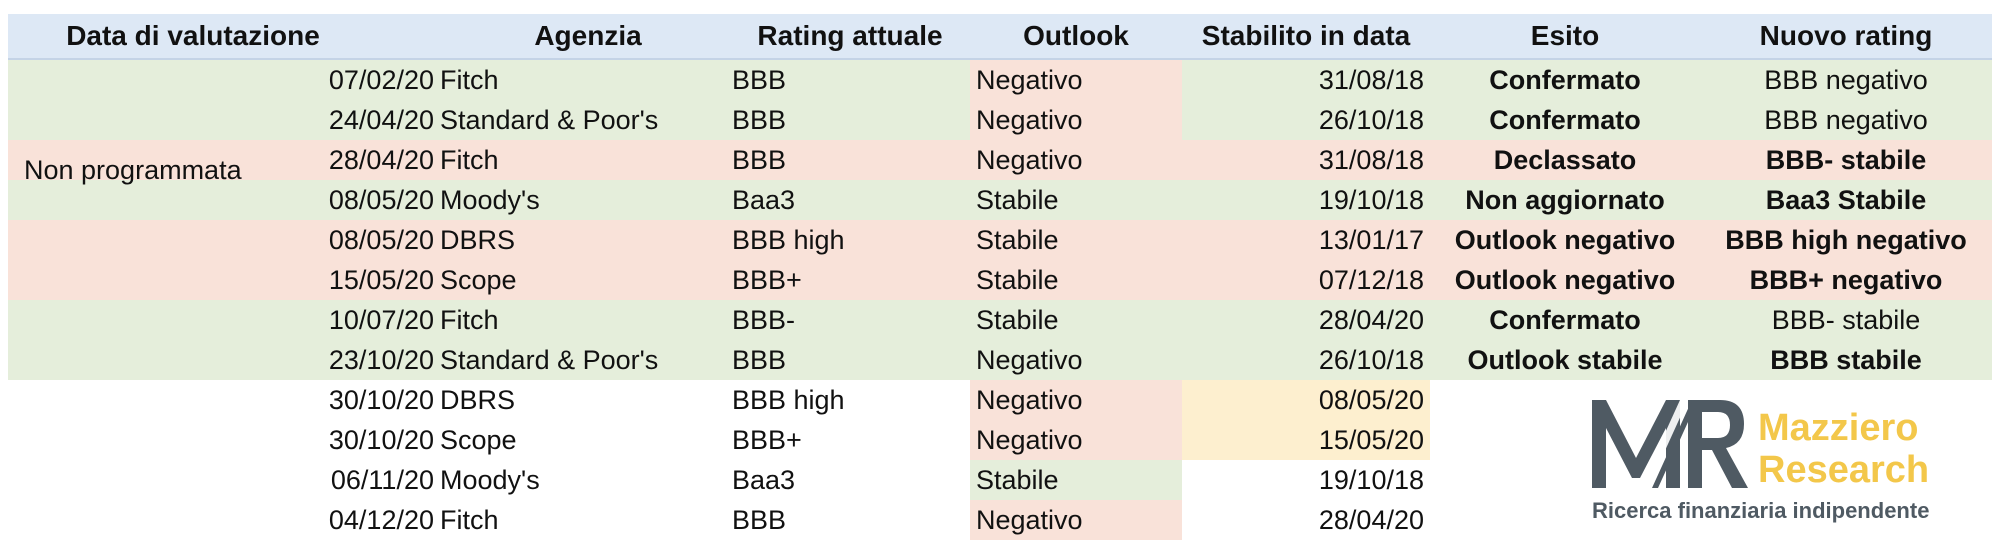 The height and width of the screenshot is (550, 2000). Describe the element at coordinates (1306, 35) in the screenshot. I see `header-since: Stabilito in data` at that location.